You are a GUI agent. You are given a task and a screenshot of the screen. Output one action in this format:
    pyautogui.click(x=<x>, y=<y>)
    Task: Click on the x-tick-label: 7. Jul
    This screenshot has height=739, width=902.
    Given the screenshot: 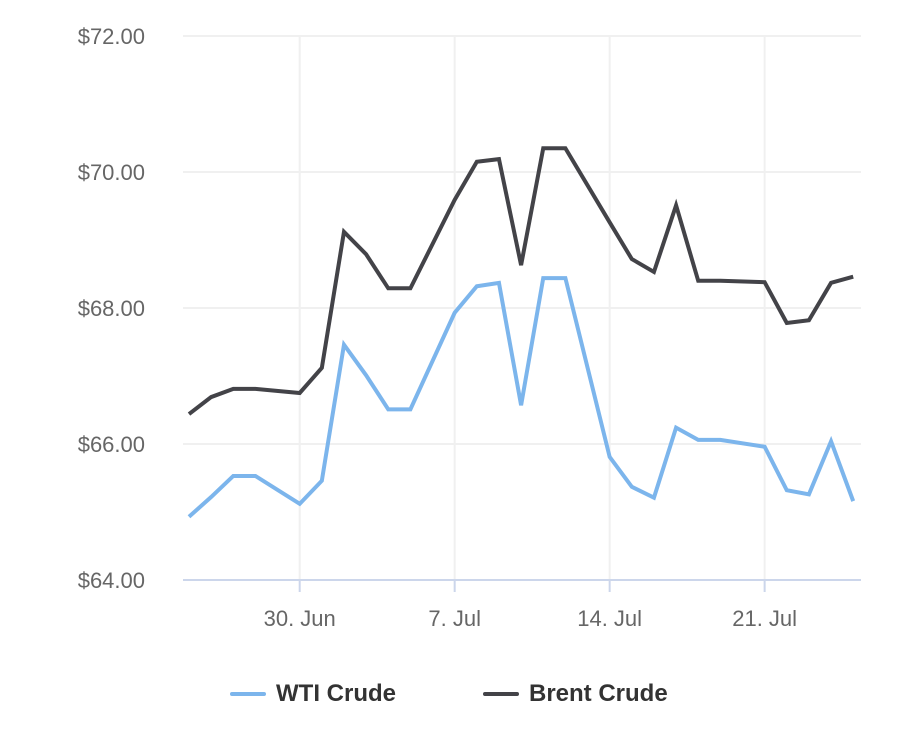 What is the action you would take?
    pyautogui.click(x=454, y=618)
    